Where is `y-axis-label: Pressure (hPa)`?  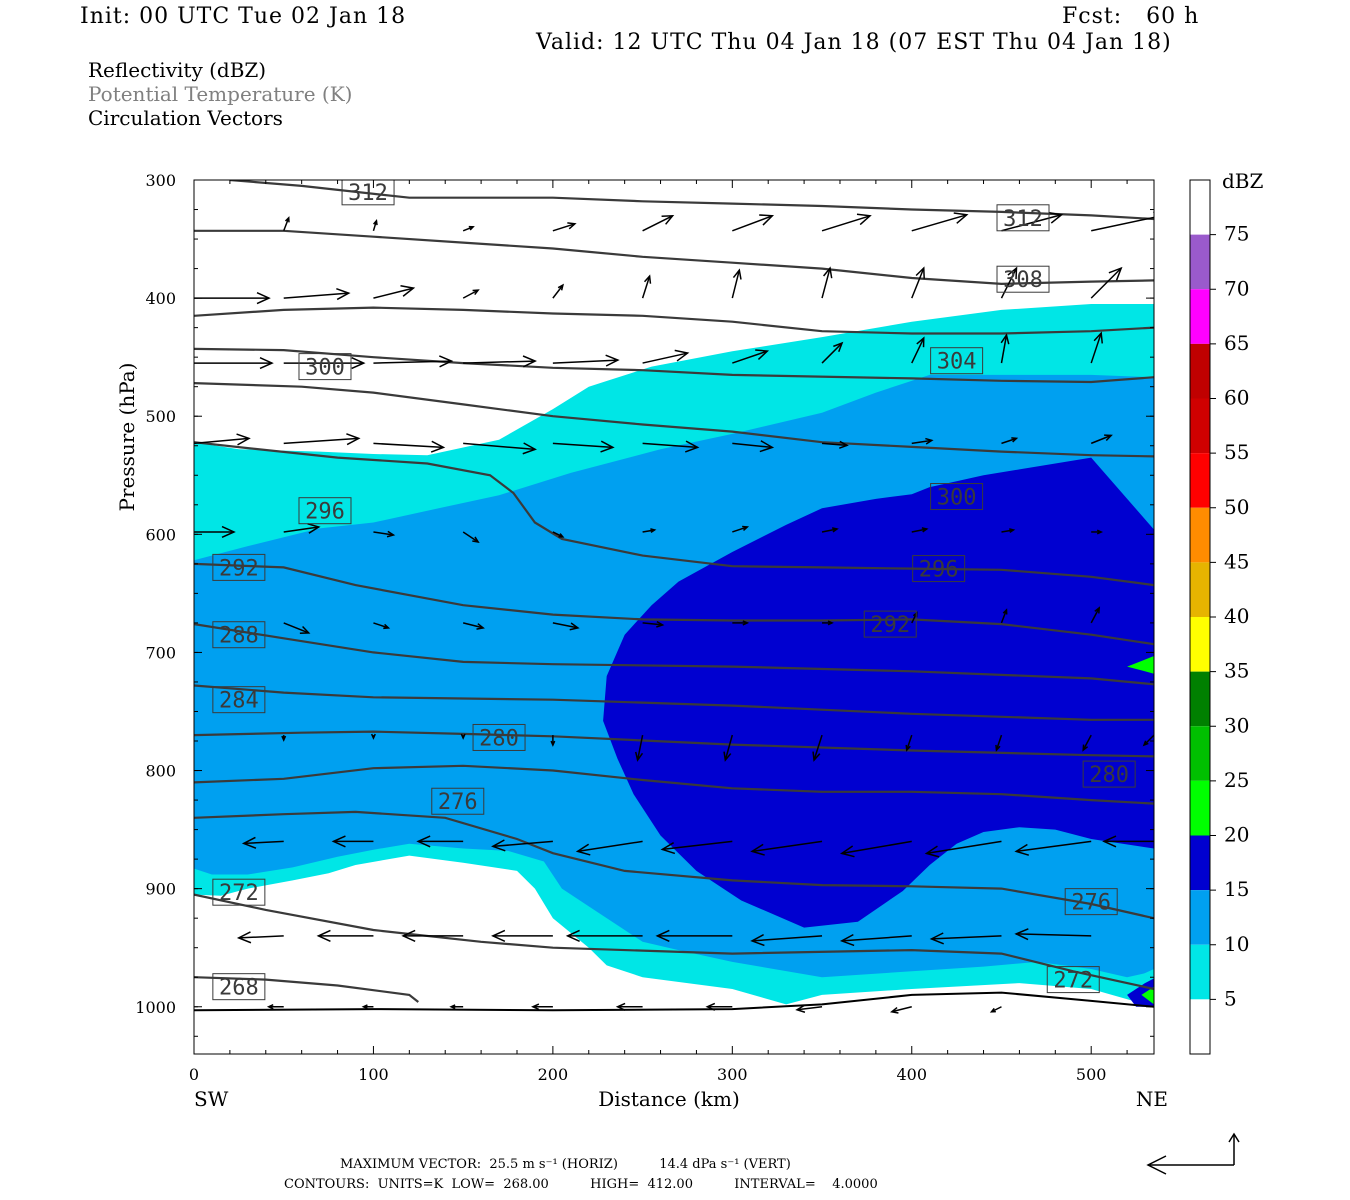 y-axis-label: Pressure (hPa) is located at coordinates (127, 437).